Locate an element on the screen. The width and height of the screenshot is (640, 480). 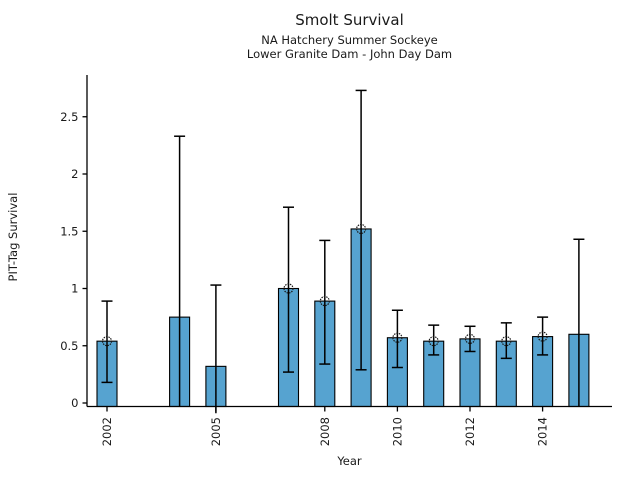
y-tick-label: 0.5 is located at coordinates (69, 346).